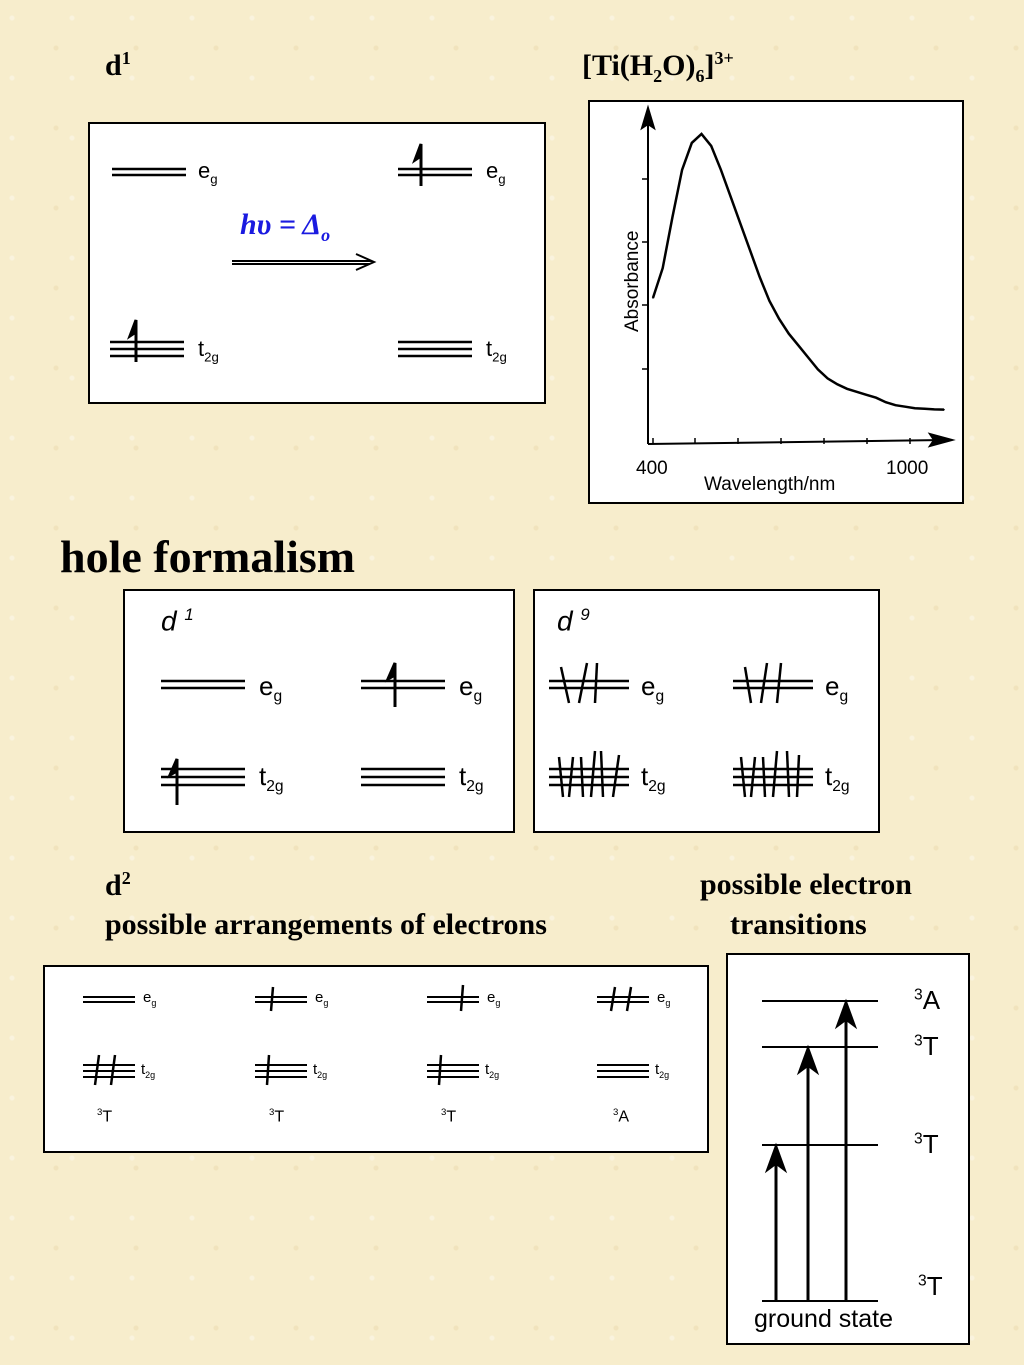 The height and width of the screenshot is (1365, 1024). What do you see at coordinates (132, 340) in the screenshot?
I see `electron-arrow-left-t2g` at bounding box center [132, 340].